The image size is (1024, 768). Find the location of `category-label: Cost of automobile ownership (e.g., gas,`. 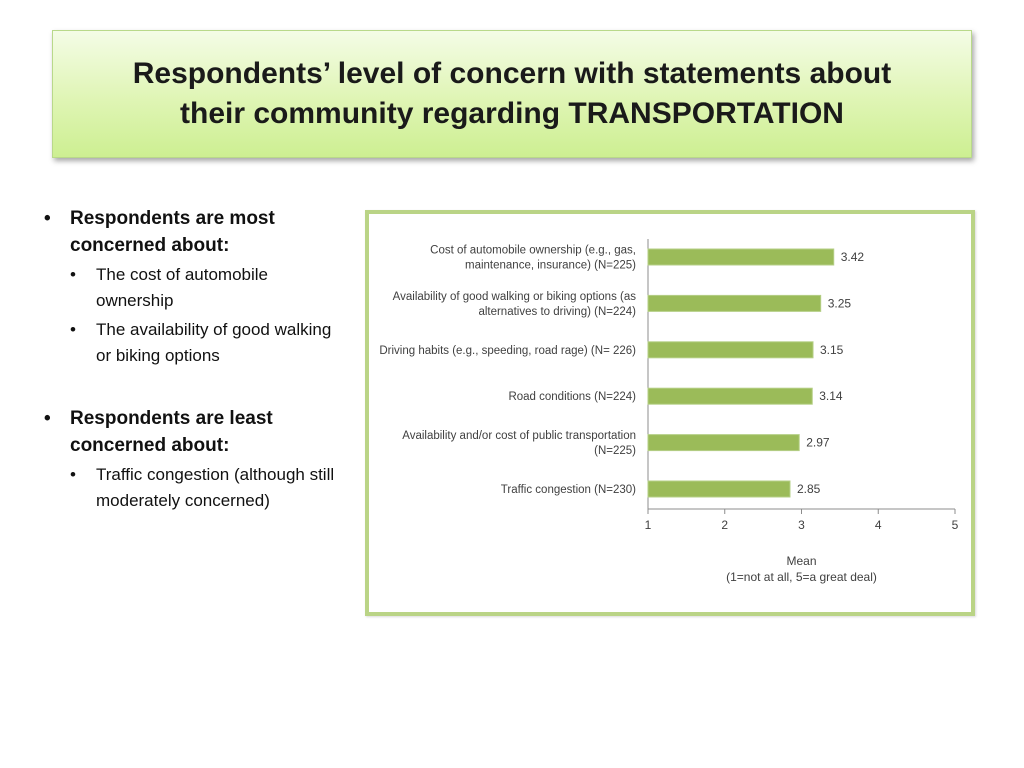

category-label: Cost of automobile ownership (e.g., gas, is located at coordinates (533, 251).